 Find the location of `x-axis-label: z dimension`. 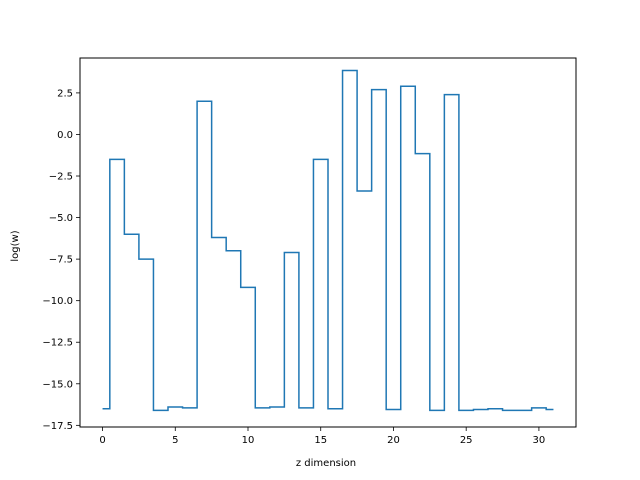

x-axis-label: z dimension is located at coordinates (326, 463).